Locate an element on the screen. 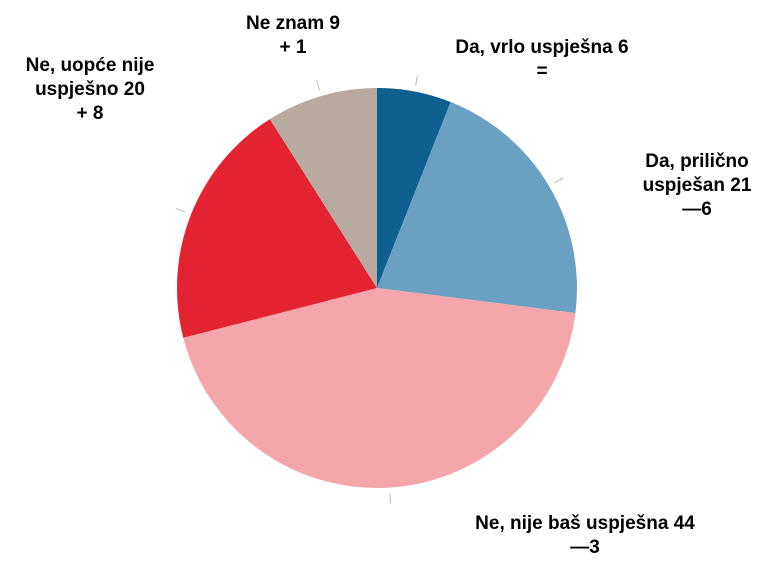 The height and width of the screenshot is (584, 765). value-label: 44 is located at coordinates (684, 523).